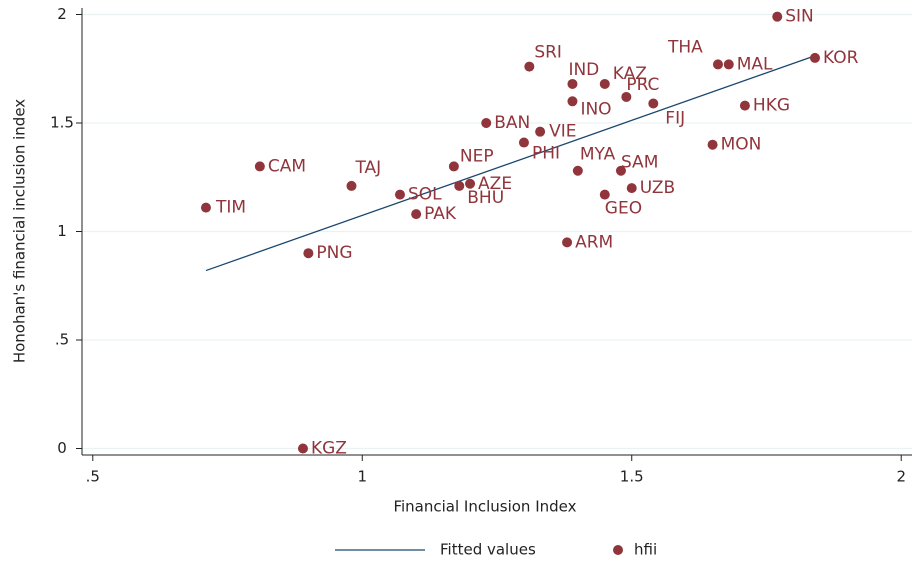 The width and height of the screenshot is (912, 563). Describe the element at coordinates (632, 477) in the screenshot. I see `x-tick-label: 1.5` at that location.